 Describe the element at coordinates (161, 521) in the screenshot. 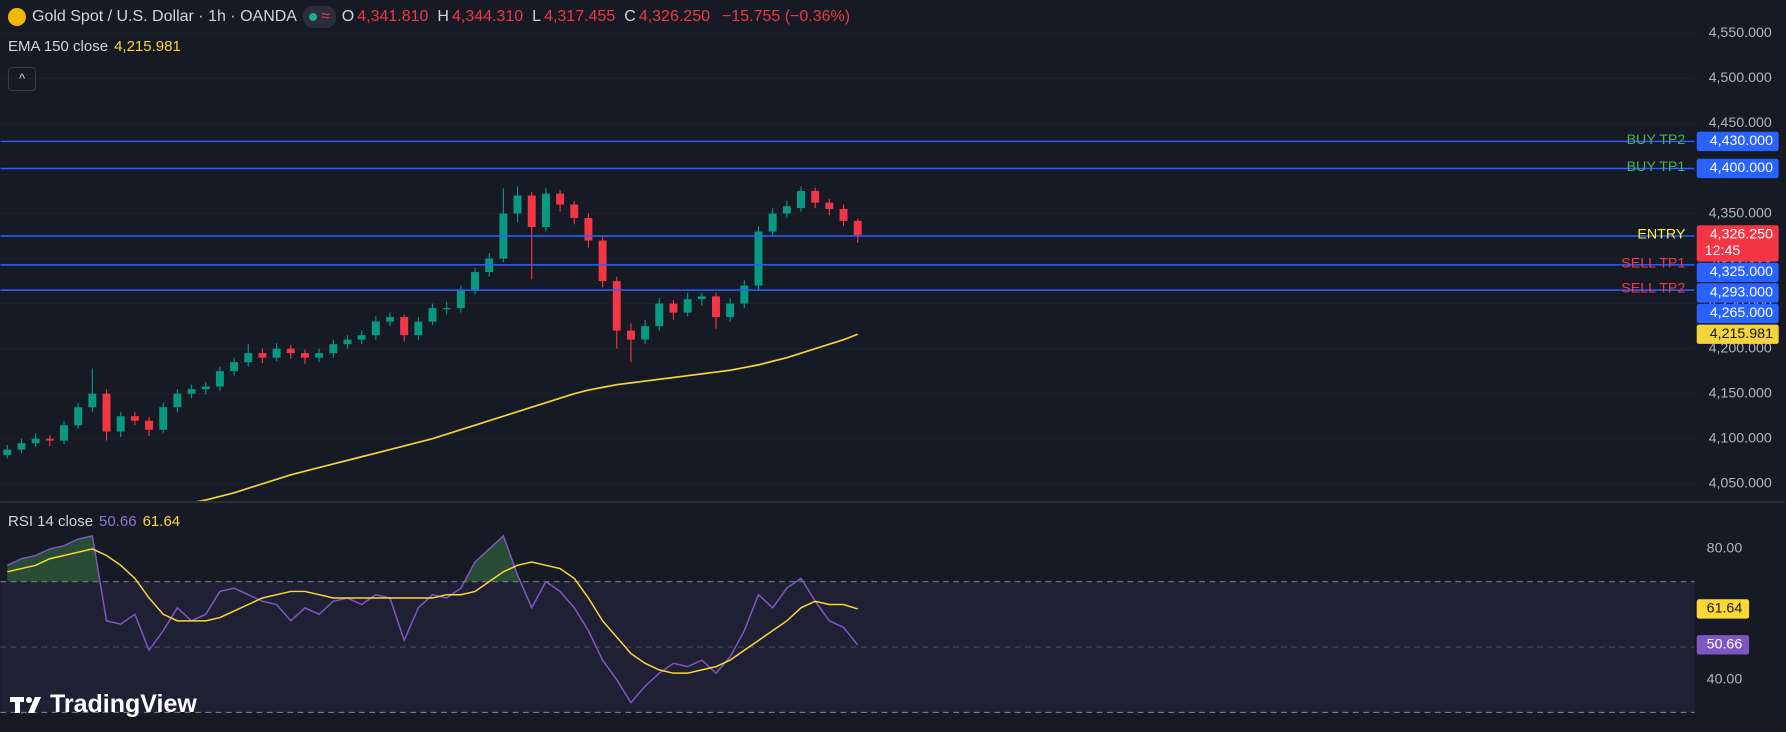

I see `rsi-ma-value: 61.64` at that location.